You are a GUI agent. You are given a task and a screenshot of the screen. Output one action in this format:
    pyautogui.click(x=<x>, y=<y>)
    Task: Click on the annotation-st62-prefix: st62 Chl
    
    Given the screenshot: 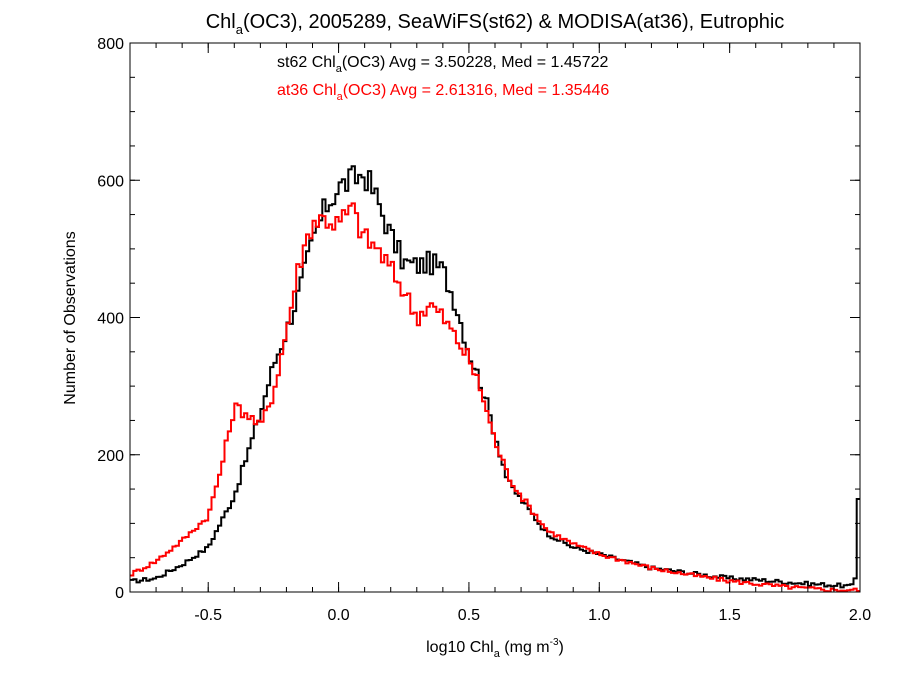 What is the action you would take?
    pyautogui.click(x=306, y=62)
    